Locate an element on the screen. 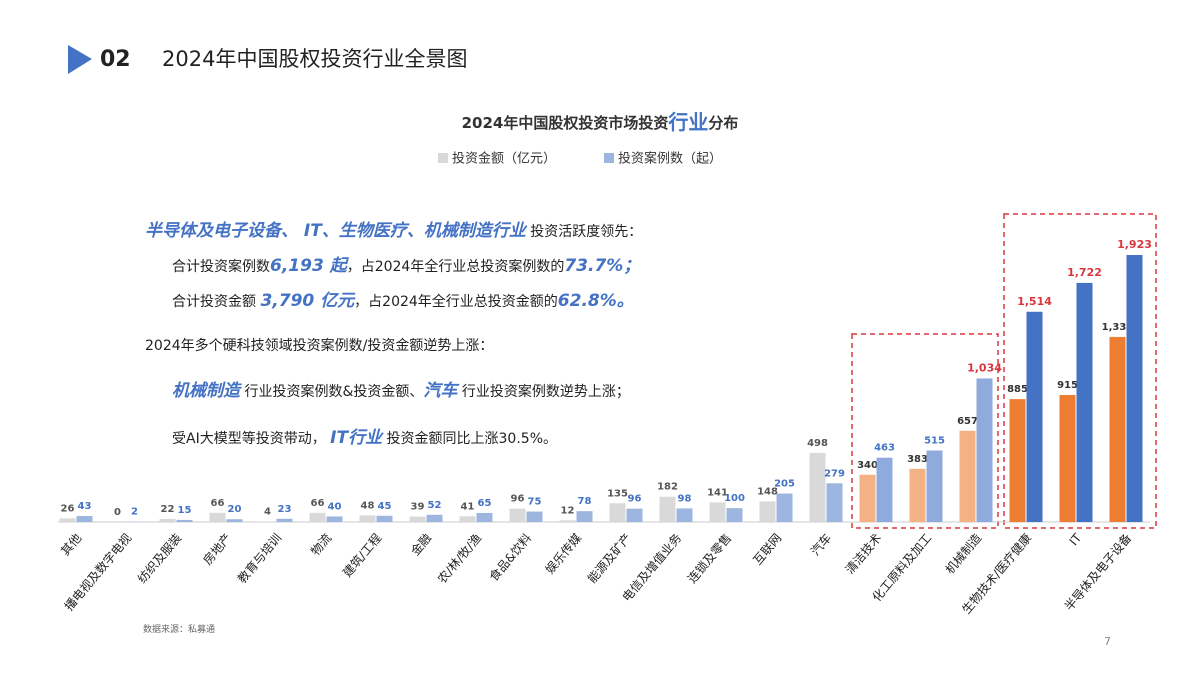 The width and height of the screenshot is (1200, 675). text: 2024年多个硬科技领域投资案例数/投资金额逆势上涨： is located at coordinates (319, 346).